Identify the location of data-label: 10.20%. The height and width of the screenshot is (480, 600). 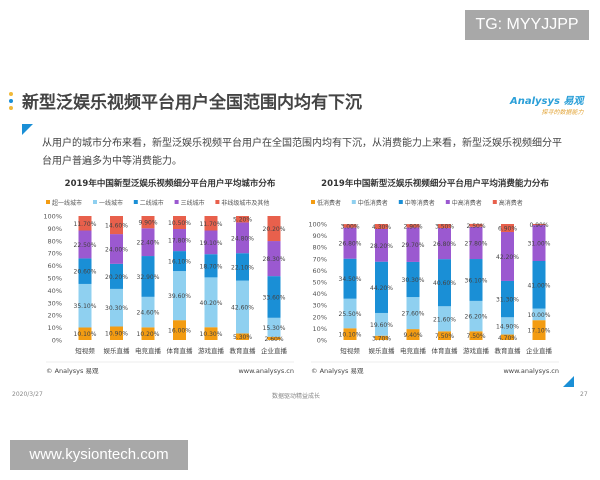
(148, 334).